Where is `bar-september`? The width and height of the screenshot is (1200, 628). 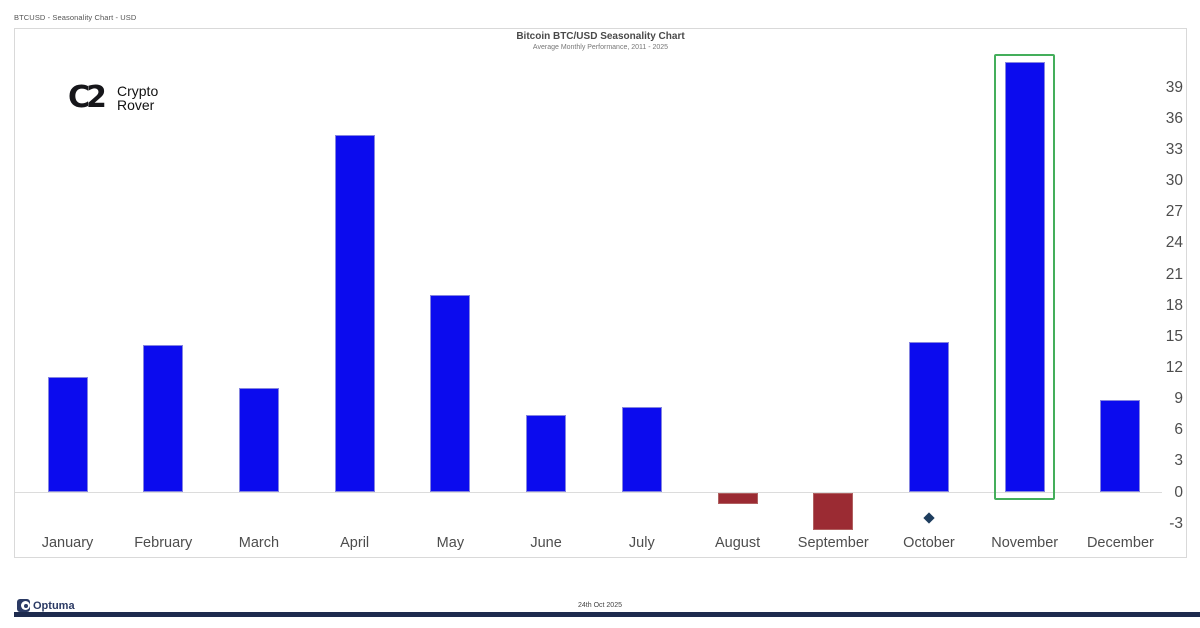 bar-september is located at coordinates (833, 512).